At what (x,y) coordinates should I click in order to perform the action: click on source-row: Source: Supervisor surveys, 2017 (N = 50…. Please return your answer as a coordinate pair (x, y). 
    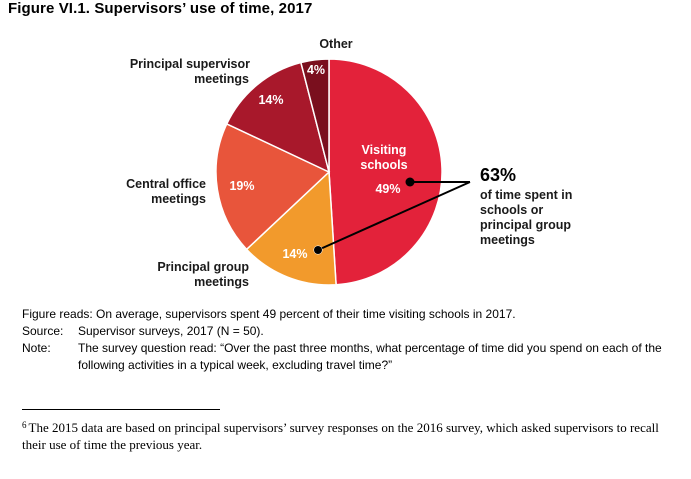
    Looking at the image, I should click on (352, 331).